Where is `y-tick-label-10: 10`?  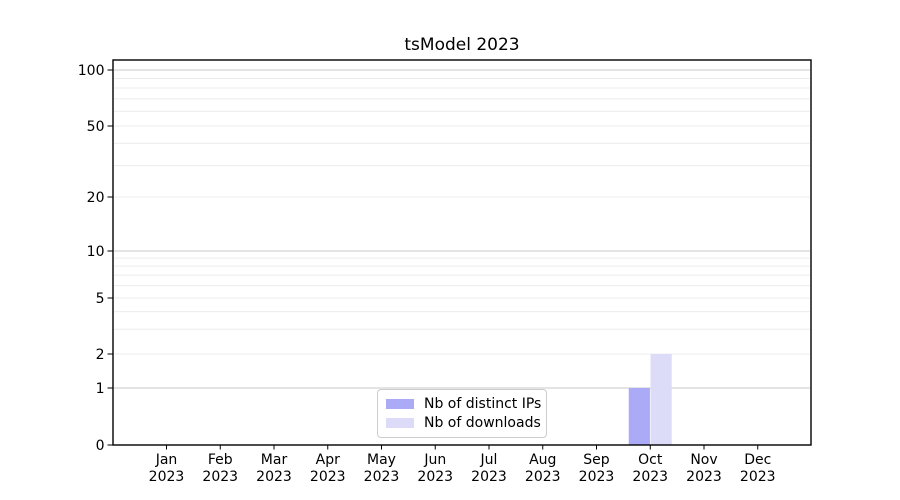 y-tick-label-10: 10 is located at coordinates (96, 252).